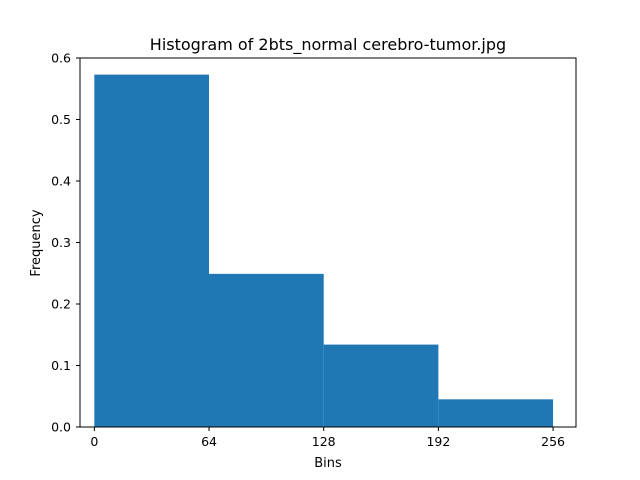  Describe the element at coordinates (61, 181) in the screenshot. I see `y-tick-label-4: 0.4` at that location.